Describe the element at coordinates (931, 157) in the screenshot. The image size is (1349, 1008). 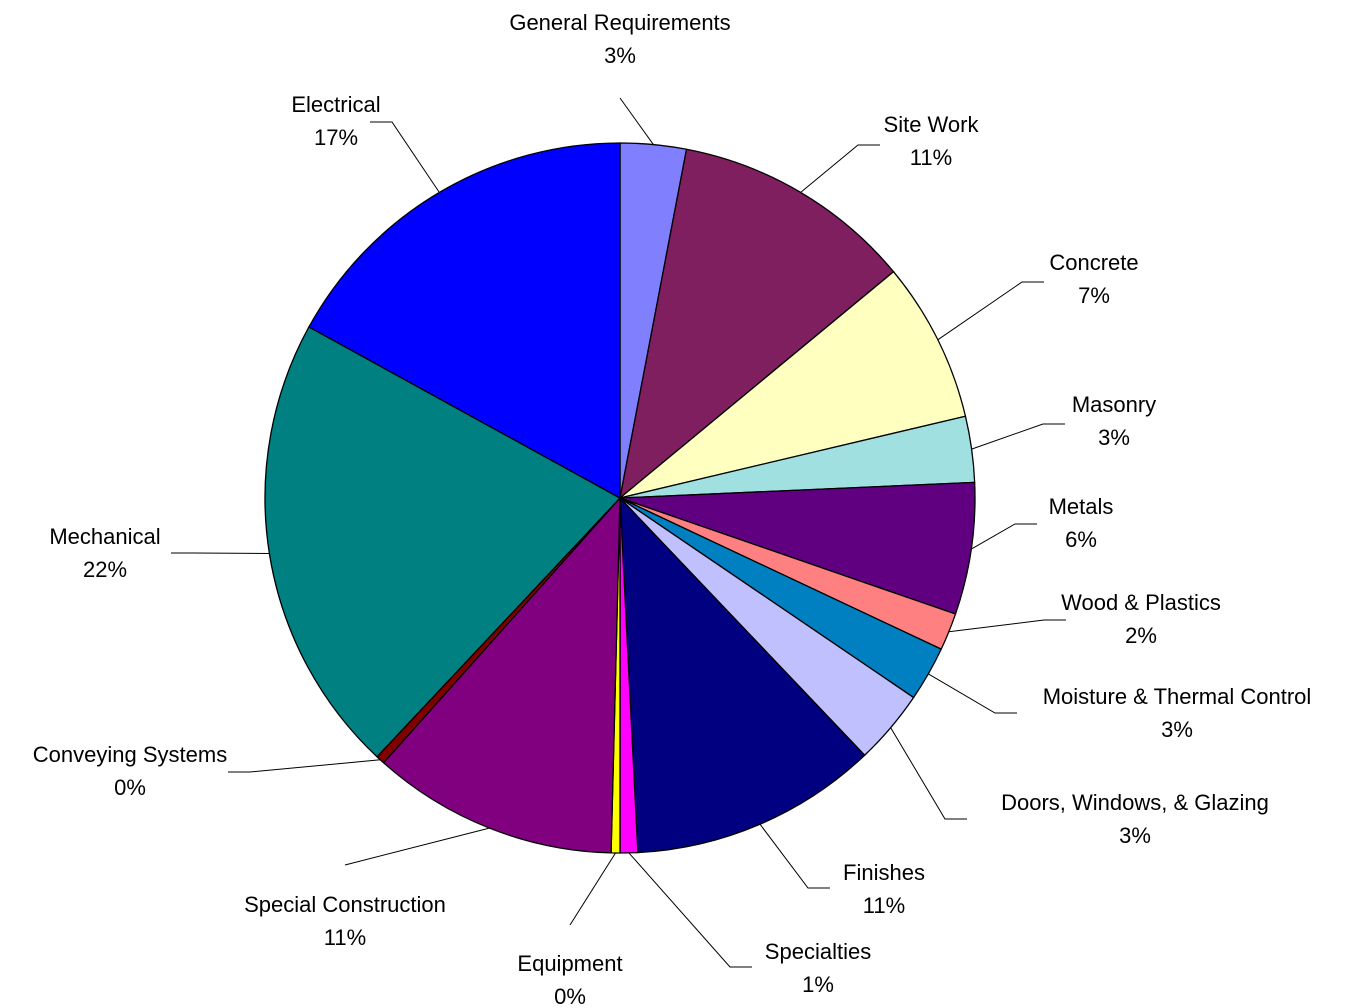
I see `percent-site-work: 11%` at that location.